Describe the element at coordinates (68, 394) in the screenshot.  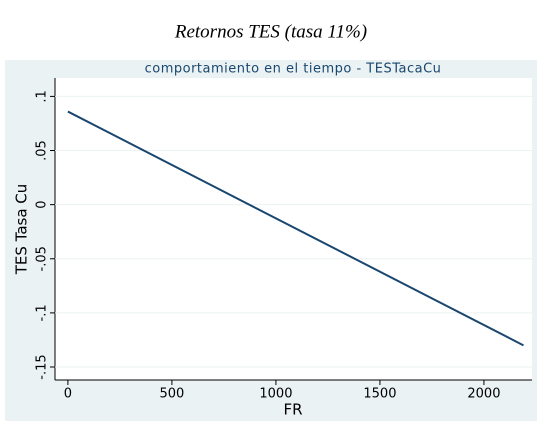
I see `x-tick-label: 0` at that location.